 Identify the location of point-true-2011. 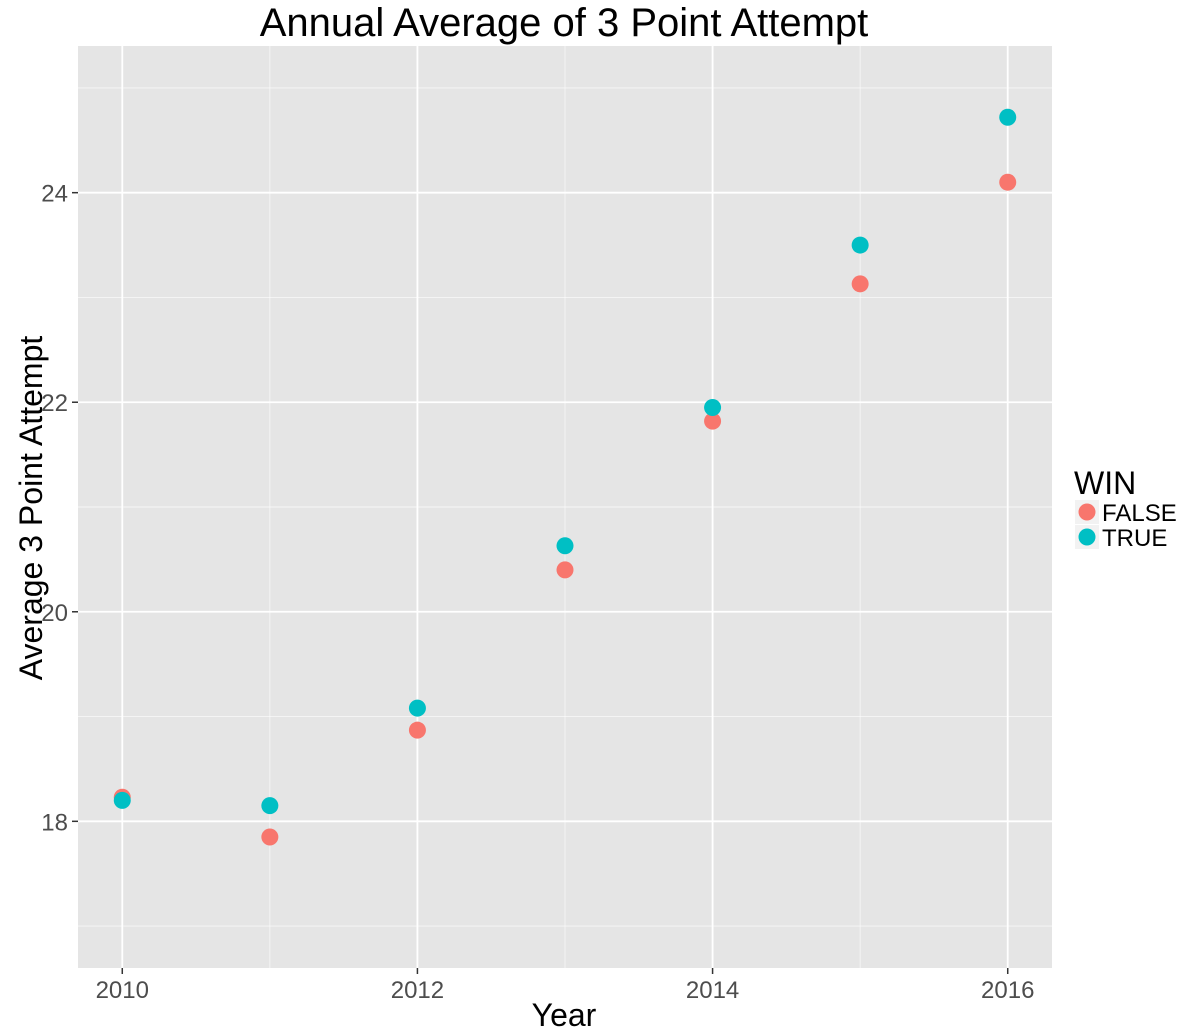
(270, 806).